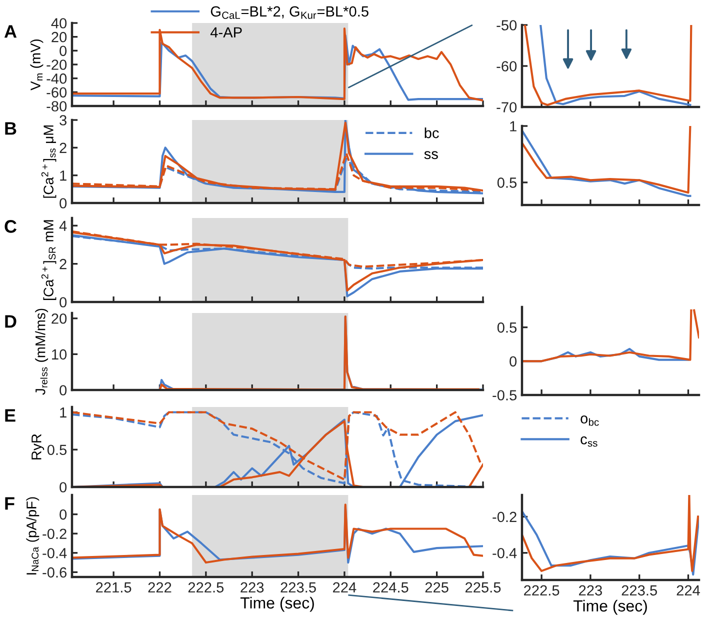  Describe the element at coordinates (56, 78) in the screenshot. I see `y-tick-label: -40` at that location.